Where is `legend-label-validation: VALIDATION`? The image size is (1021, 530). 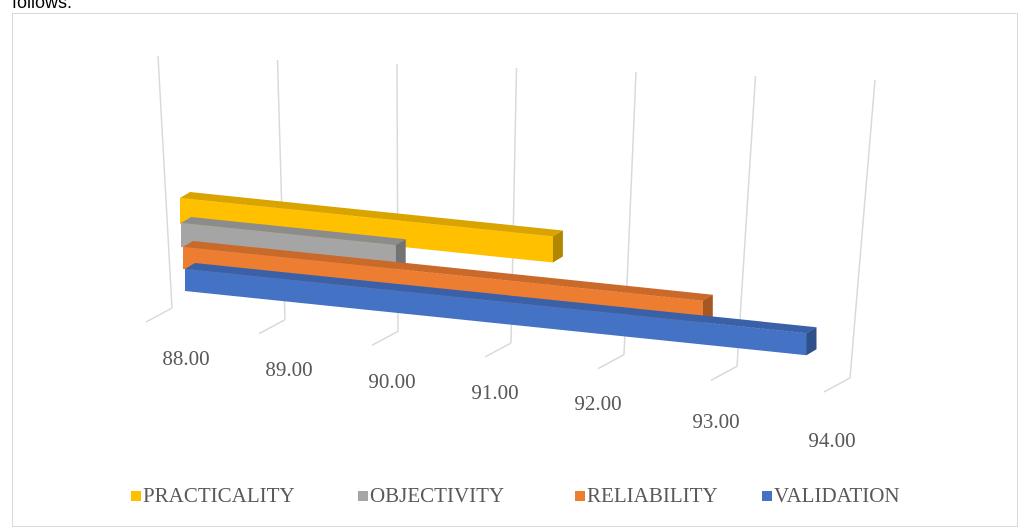 legend-label-validation: VALIDATION is located at coordinates (837, 495).